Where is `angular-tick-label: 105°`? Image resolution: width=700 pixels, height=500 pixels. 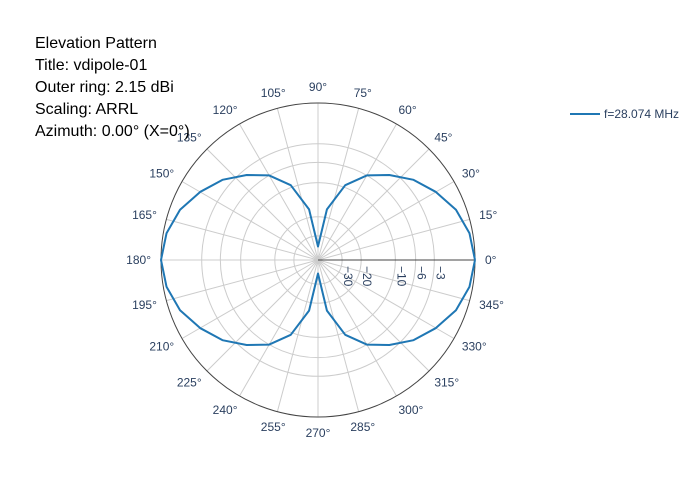
angular-tick-label: 105° is located at coordinates (273, 93).